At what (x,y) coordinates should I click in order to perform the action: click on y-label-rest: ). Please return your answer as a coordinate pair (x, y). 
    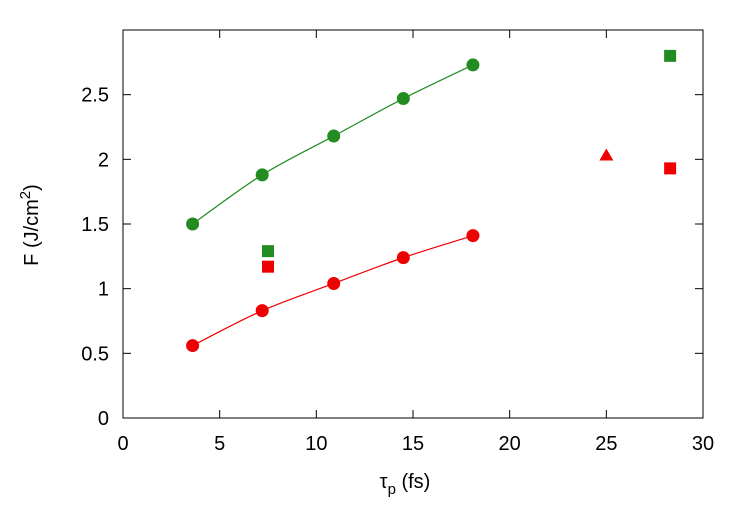
    Looking at the image, I should click on (32, 187).